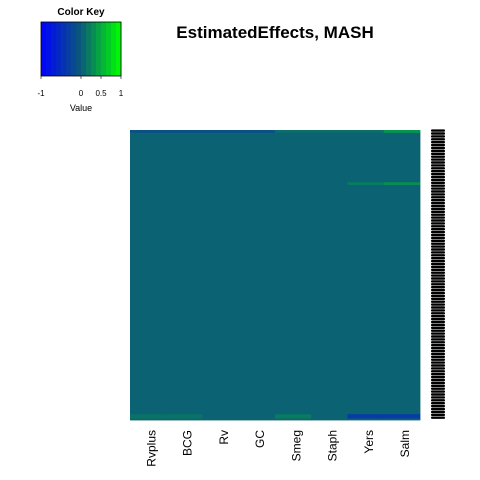 The width and height of the screenshot is (480, 480). I want to click on column-label: Rv, so click(224, 437).